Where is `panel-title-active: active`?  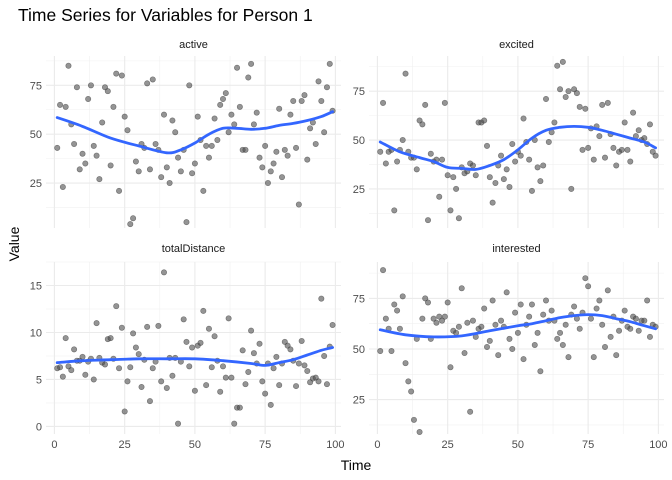
panel-title-active: active is located at coordinates (193, 45).